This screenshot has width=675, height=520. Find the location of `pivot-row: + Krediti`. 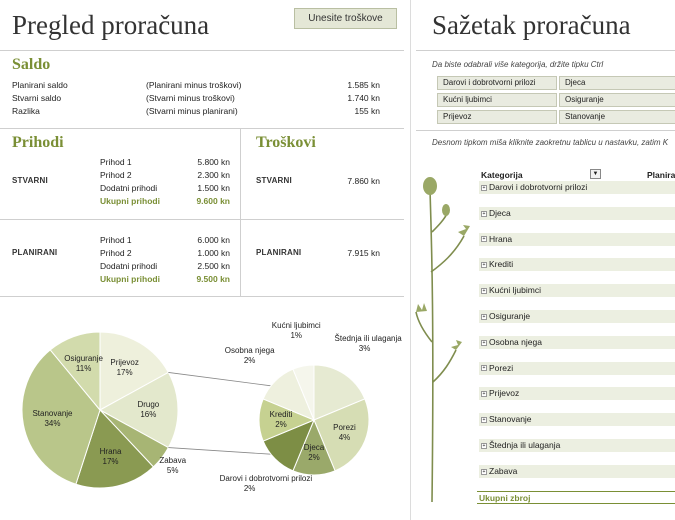

pivot-row: + Krediti is located at coordinates (577, 265).